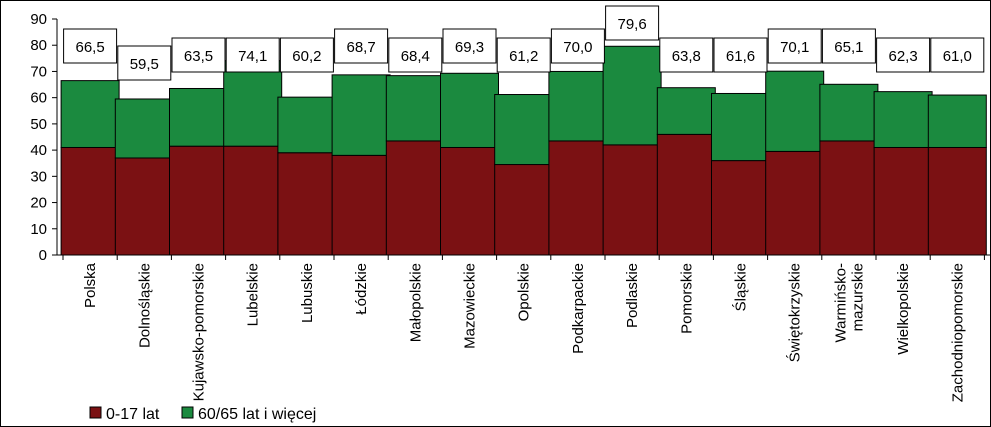  What do you see at coordinates (849, 302) in the screenshot?
I see `x-category-label: Warmińsko-mazurskie` at bounding box center [849, 302].